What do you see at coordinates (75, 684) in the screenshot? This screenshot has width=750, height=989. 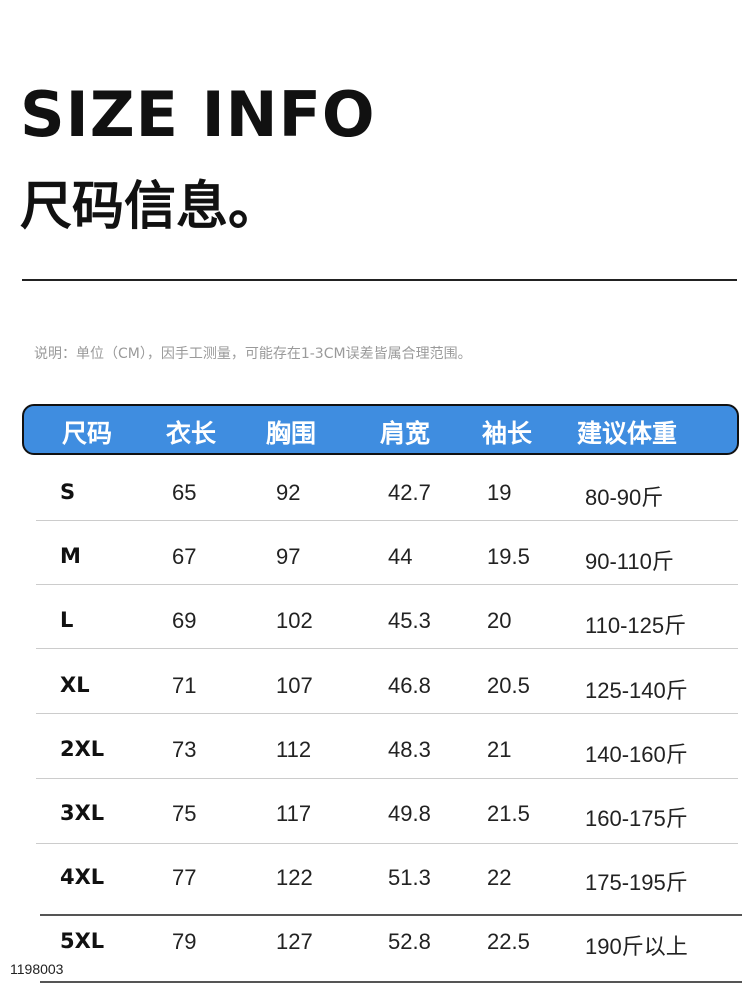 I see `size-label: XL` at bounding box center [75, 684].